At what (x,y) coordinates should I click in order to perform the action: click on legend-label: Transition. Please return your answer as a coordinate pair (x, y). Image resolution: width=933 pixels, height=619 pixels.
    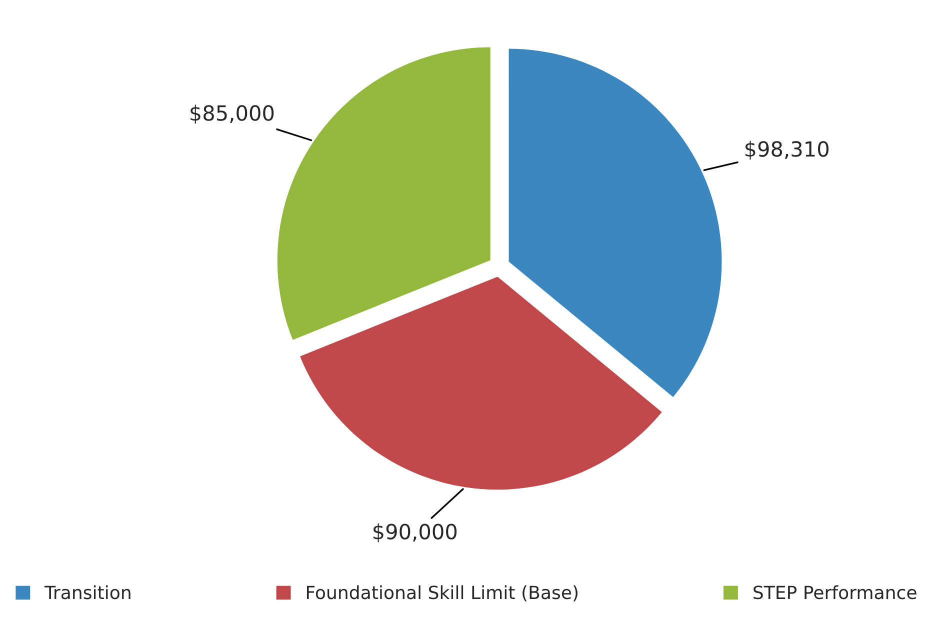
    Looking at the image, I should click on (87, 592).